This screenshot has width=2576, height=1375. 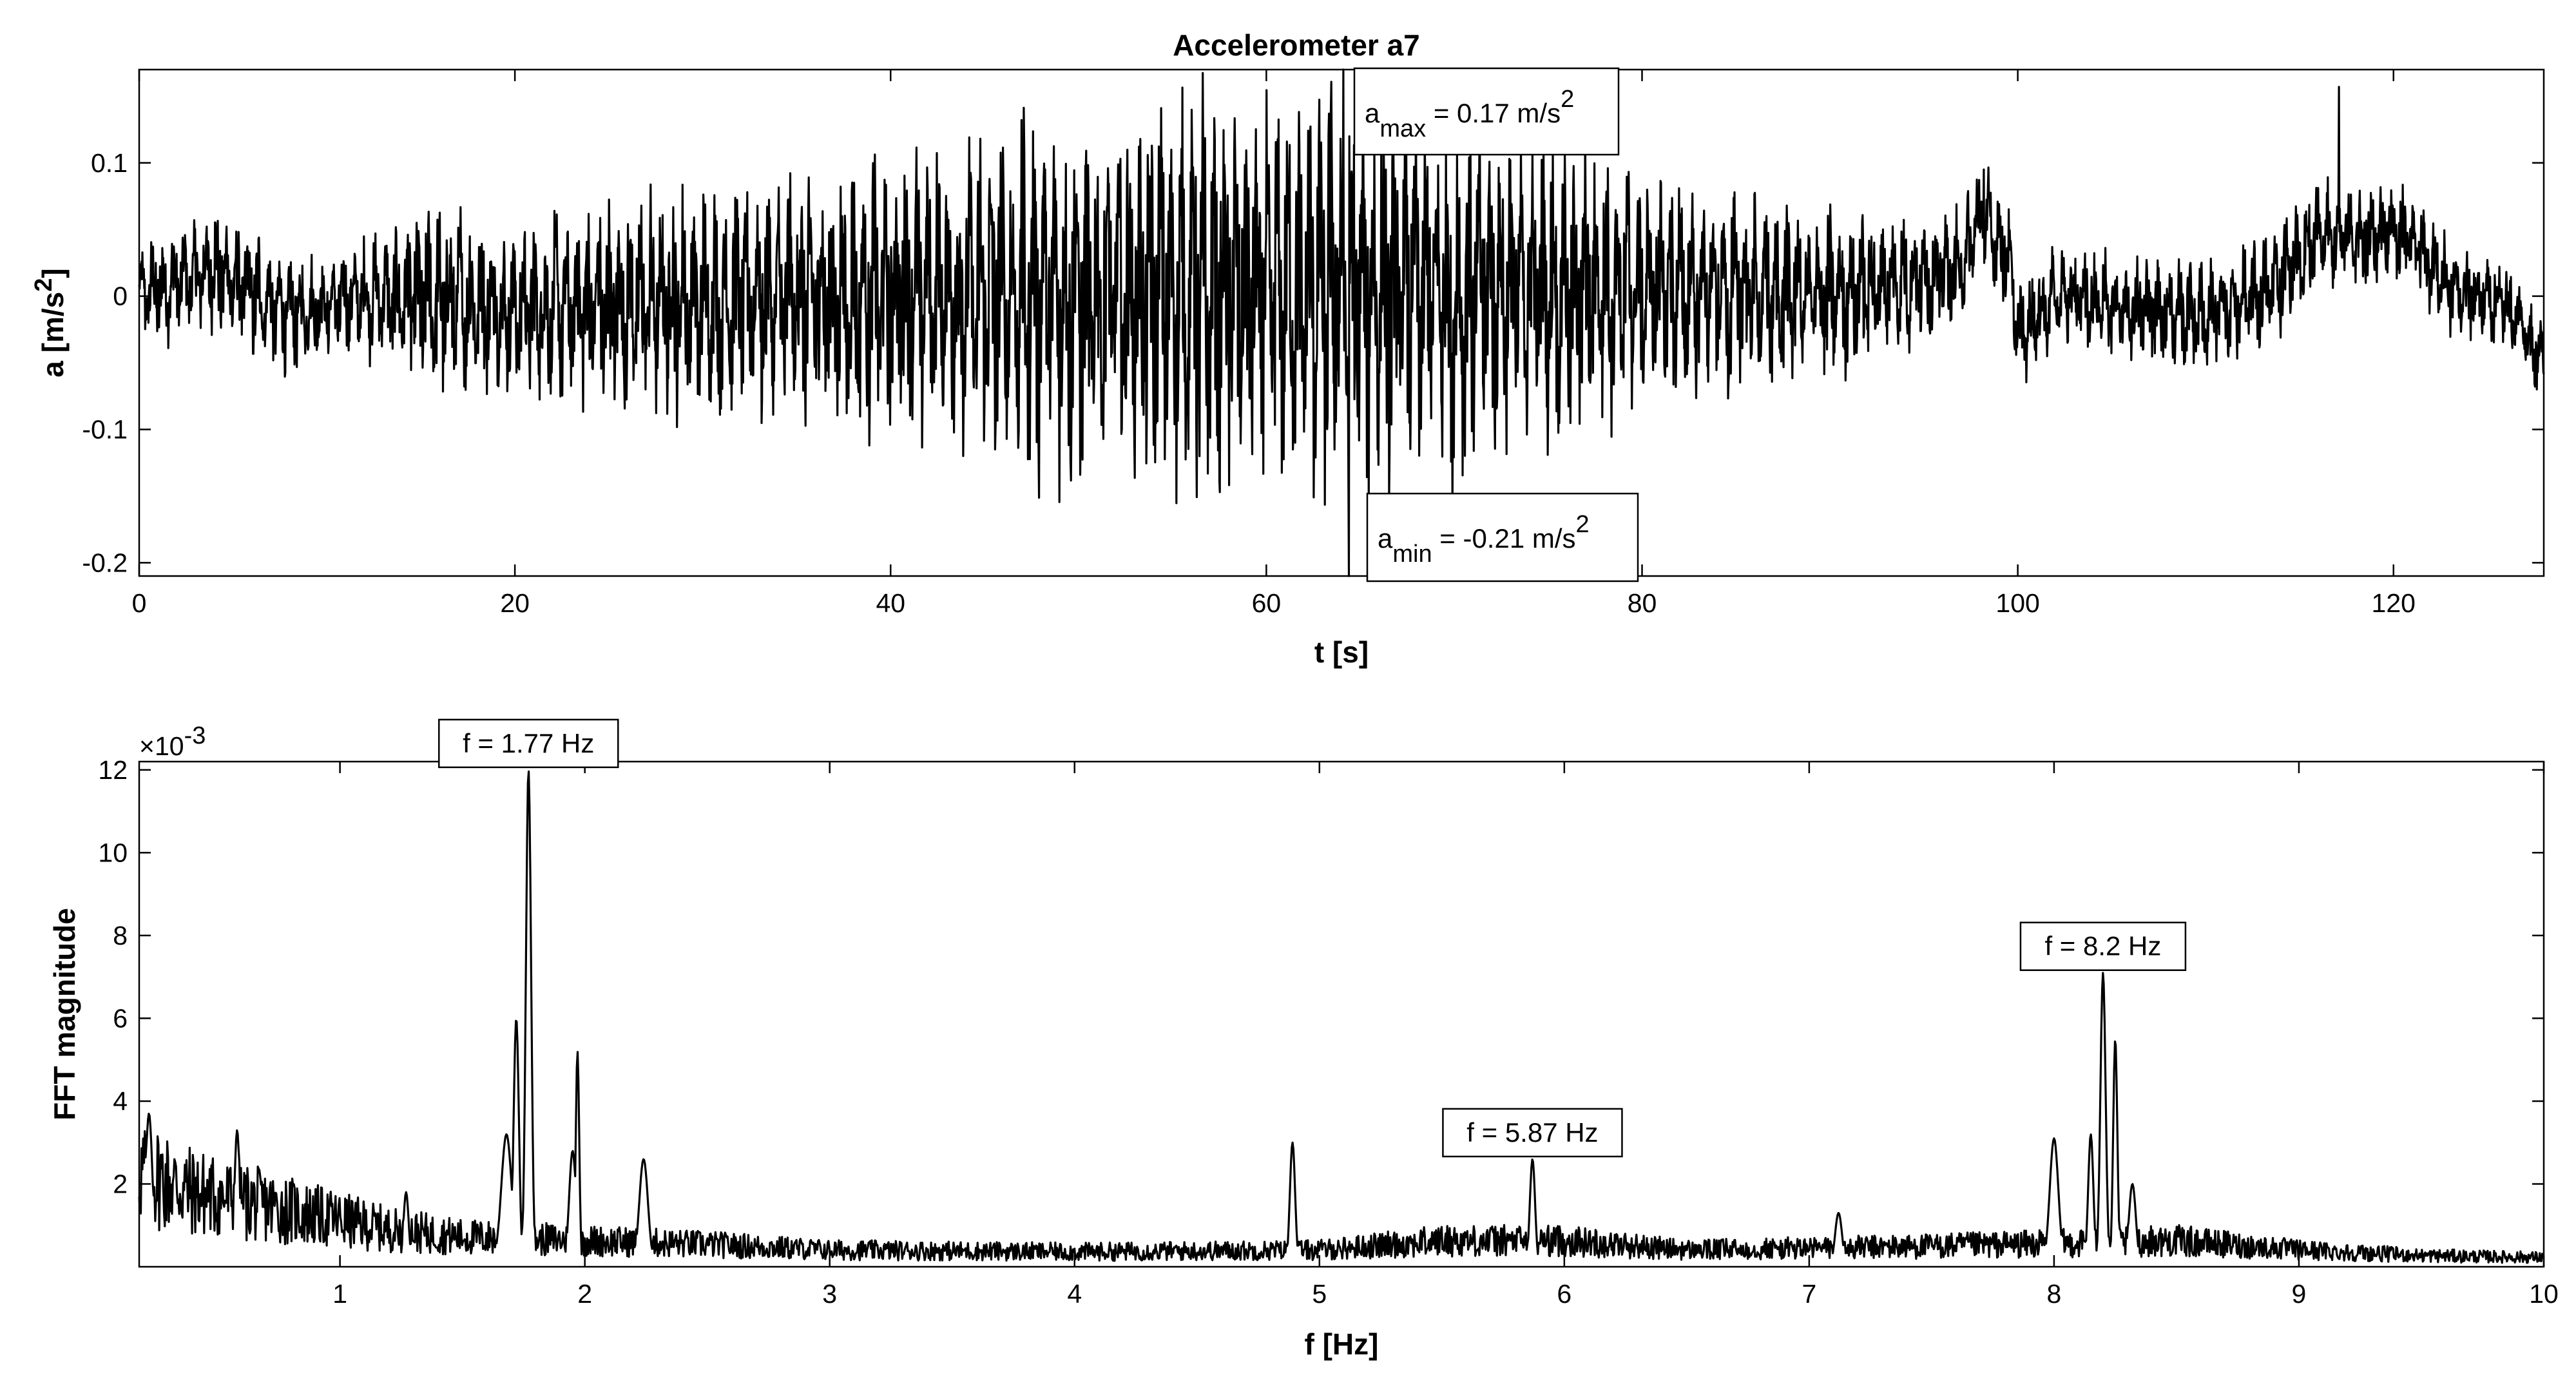 What do you see at coordinates (1319, 1294) in the screenshot?
I see `fft-x-tick-label: 5` at bounding box center [1319, 1294].